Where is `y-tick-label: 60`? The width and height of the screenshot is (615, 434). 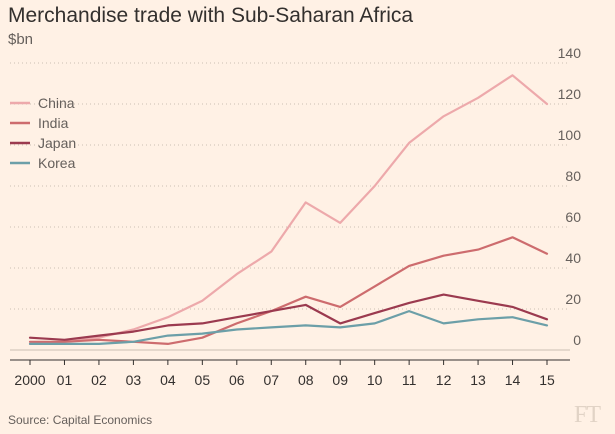 y-tick-label: 60 is located at coordinates (573, 217).